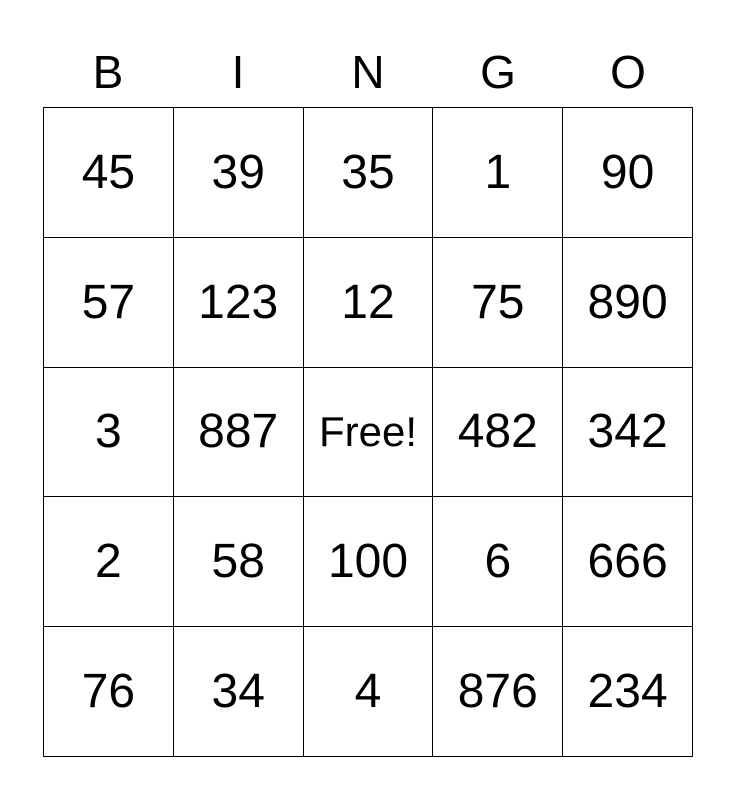  Describe the element at coordinates (628, 432) in the screenshot. I see `bingo-cell: 342` at that location.